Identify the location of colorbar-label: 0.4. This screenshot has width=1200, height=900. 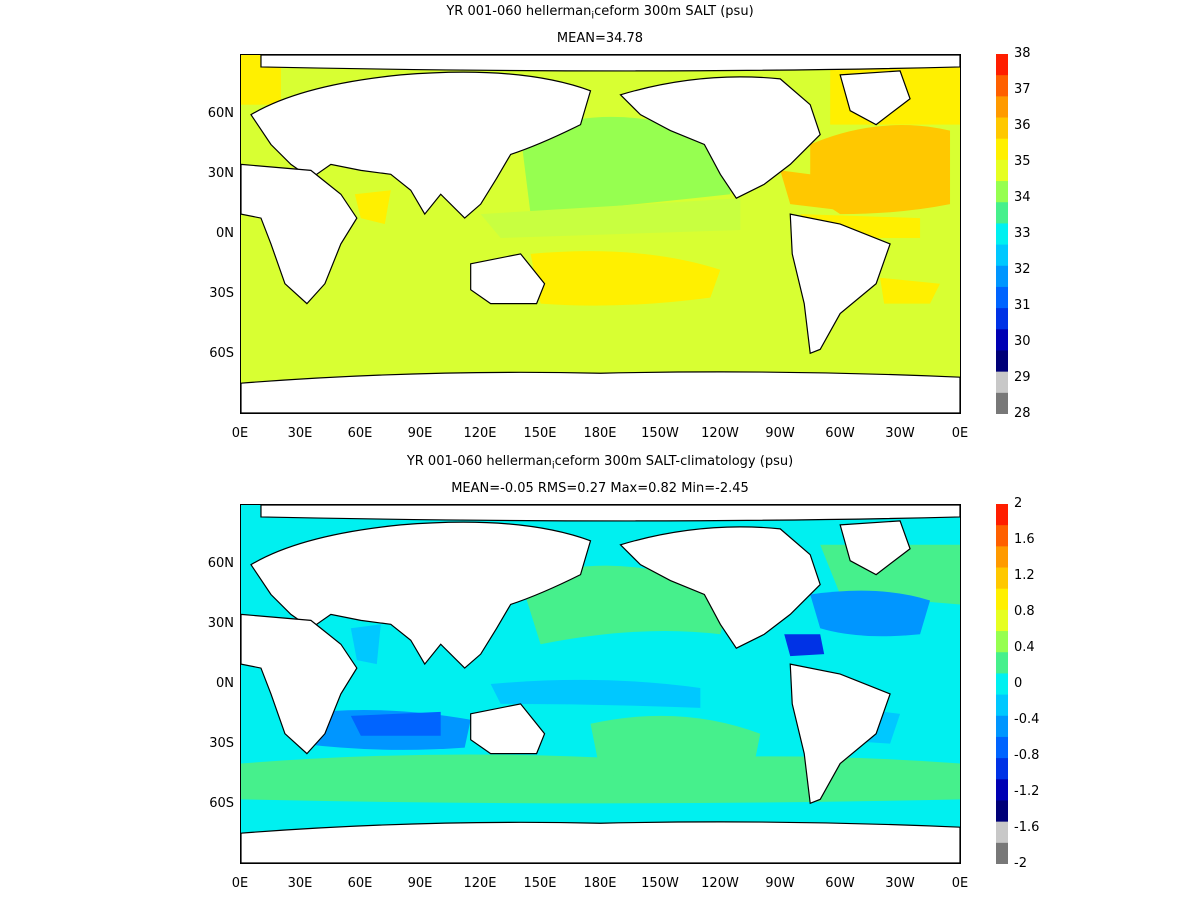
(1024, 647).